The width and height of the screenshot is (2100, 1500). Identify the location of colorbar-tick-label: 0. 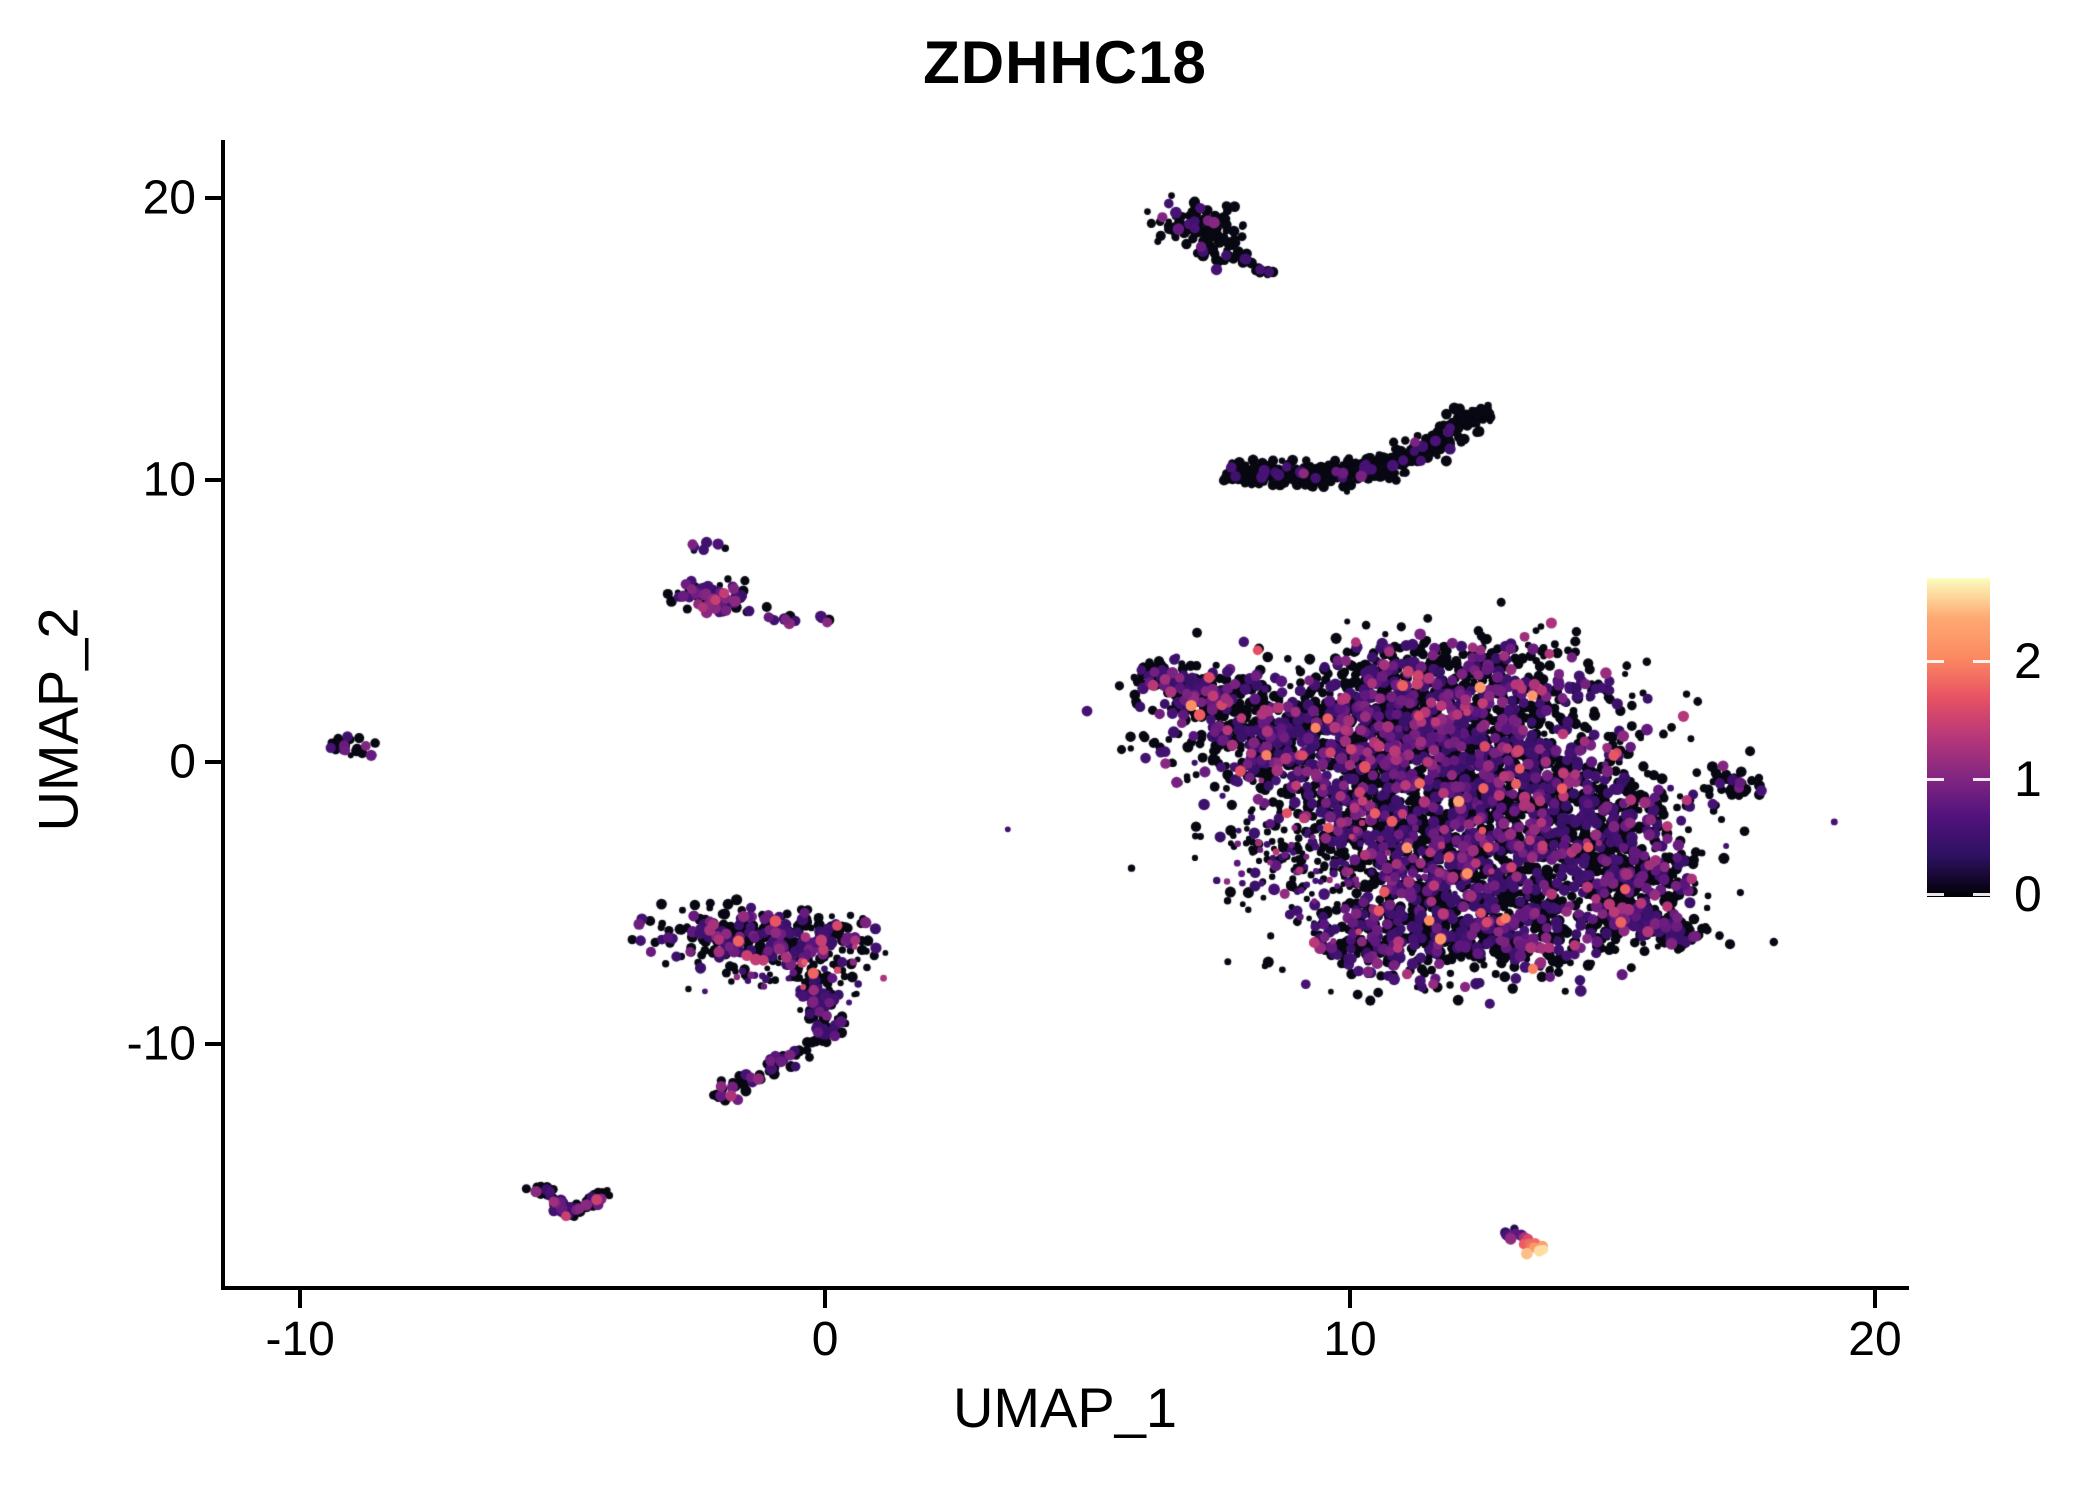
(2028, 894).